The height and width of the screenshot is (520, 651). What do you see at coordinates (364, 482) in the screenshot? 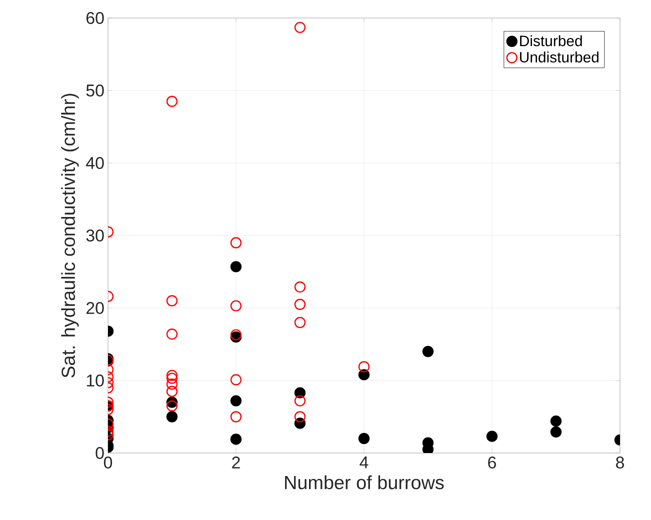
I see `x-axis-title: Number of burrows` at bounding box center [364, 482].